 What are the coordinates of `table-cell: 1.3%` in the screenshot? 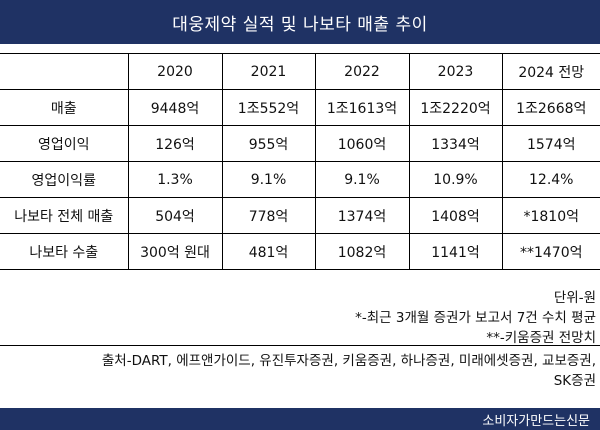 It's located at (174, 179).